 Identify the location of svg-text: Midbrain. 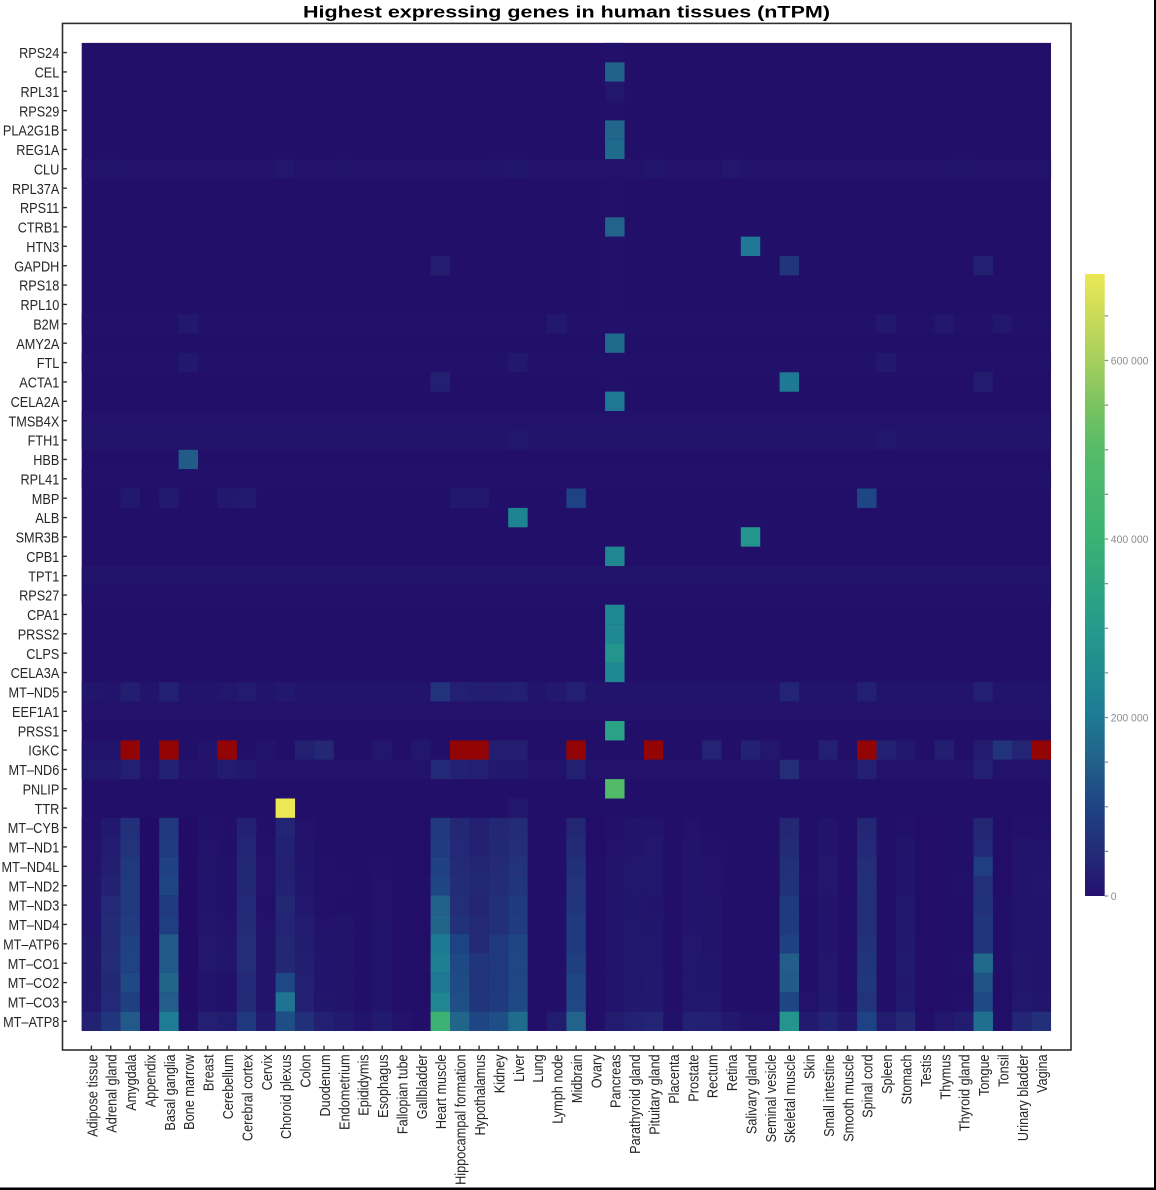
(578, 1078).